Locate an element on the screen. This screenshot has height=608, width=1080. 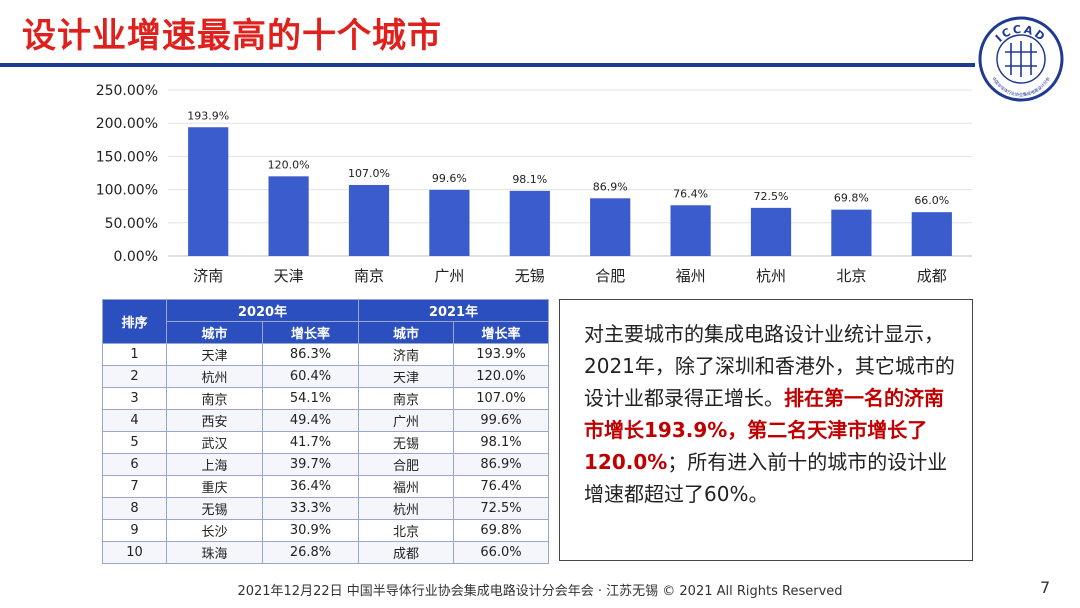
category-label: 北京 is located at coordinates (851, 276).